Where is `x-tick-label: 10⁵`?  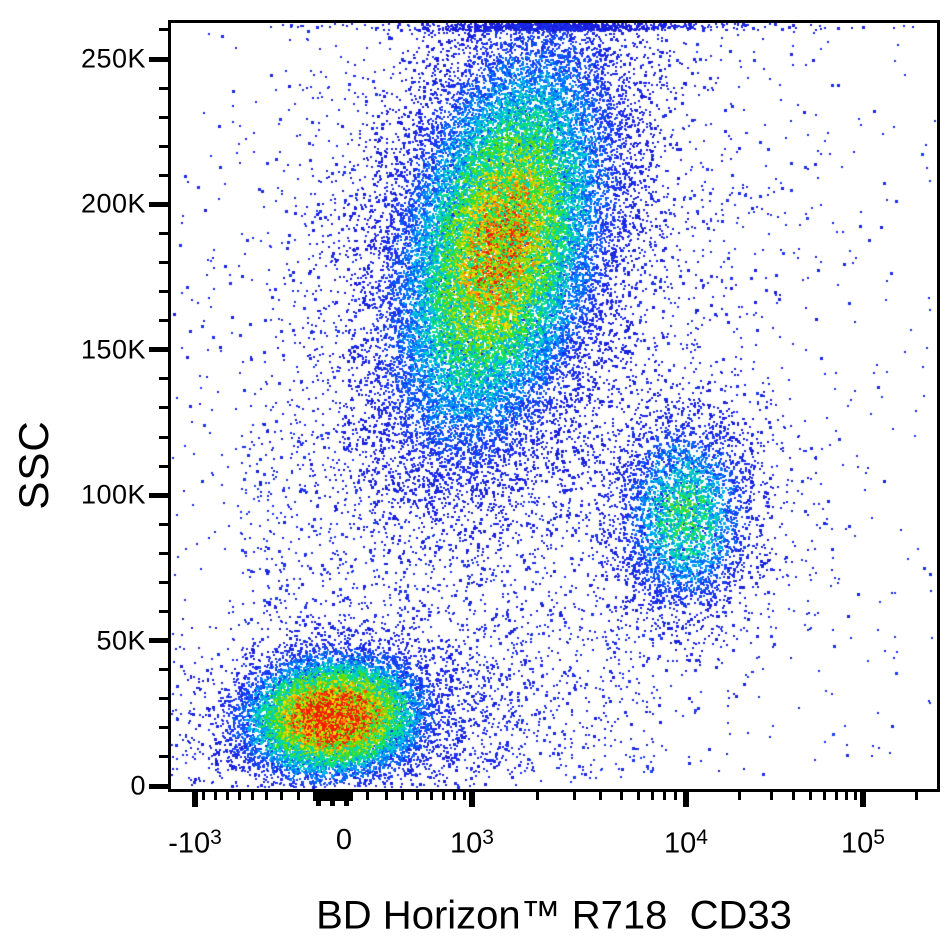 x-tick-label: 10⁵ is located at coordinates (863, 842).